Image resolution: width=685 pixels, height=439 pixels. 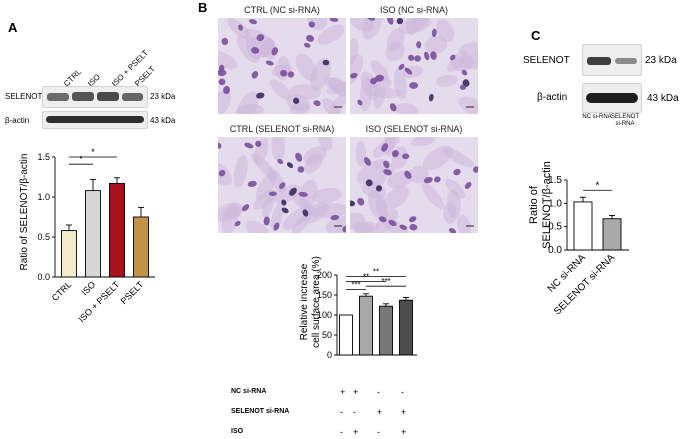 I want to click on y-tick-label: 0, so click(x=329, y=355).